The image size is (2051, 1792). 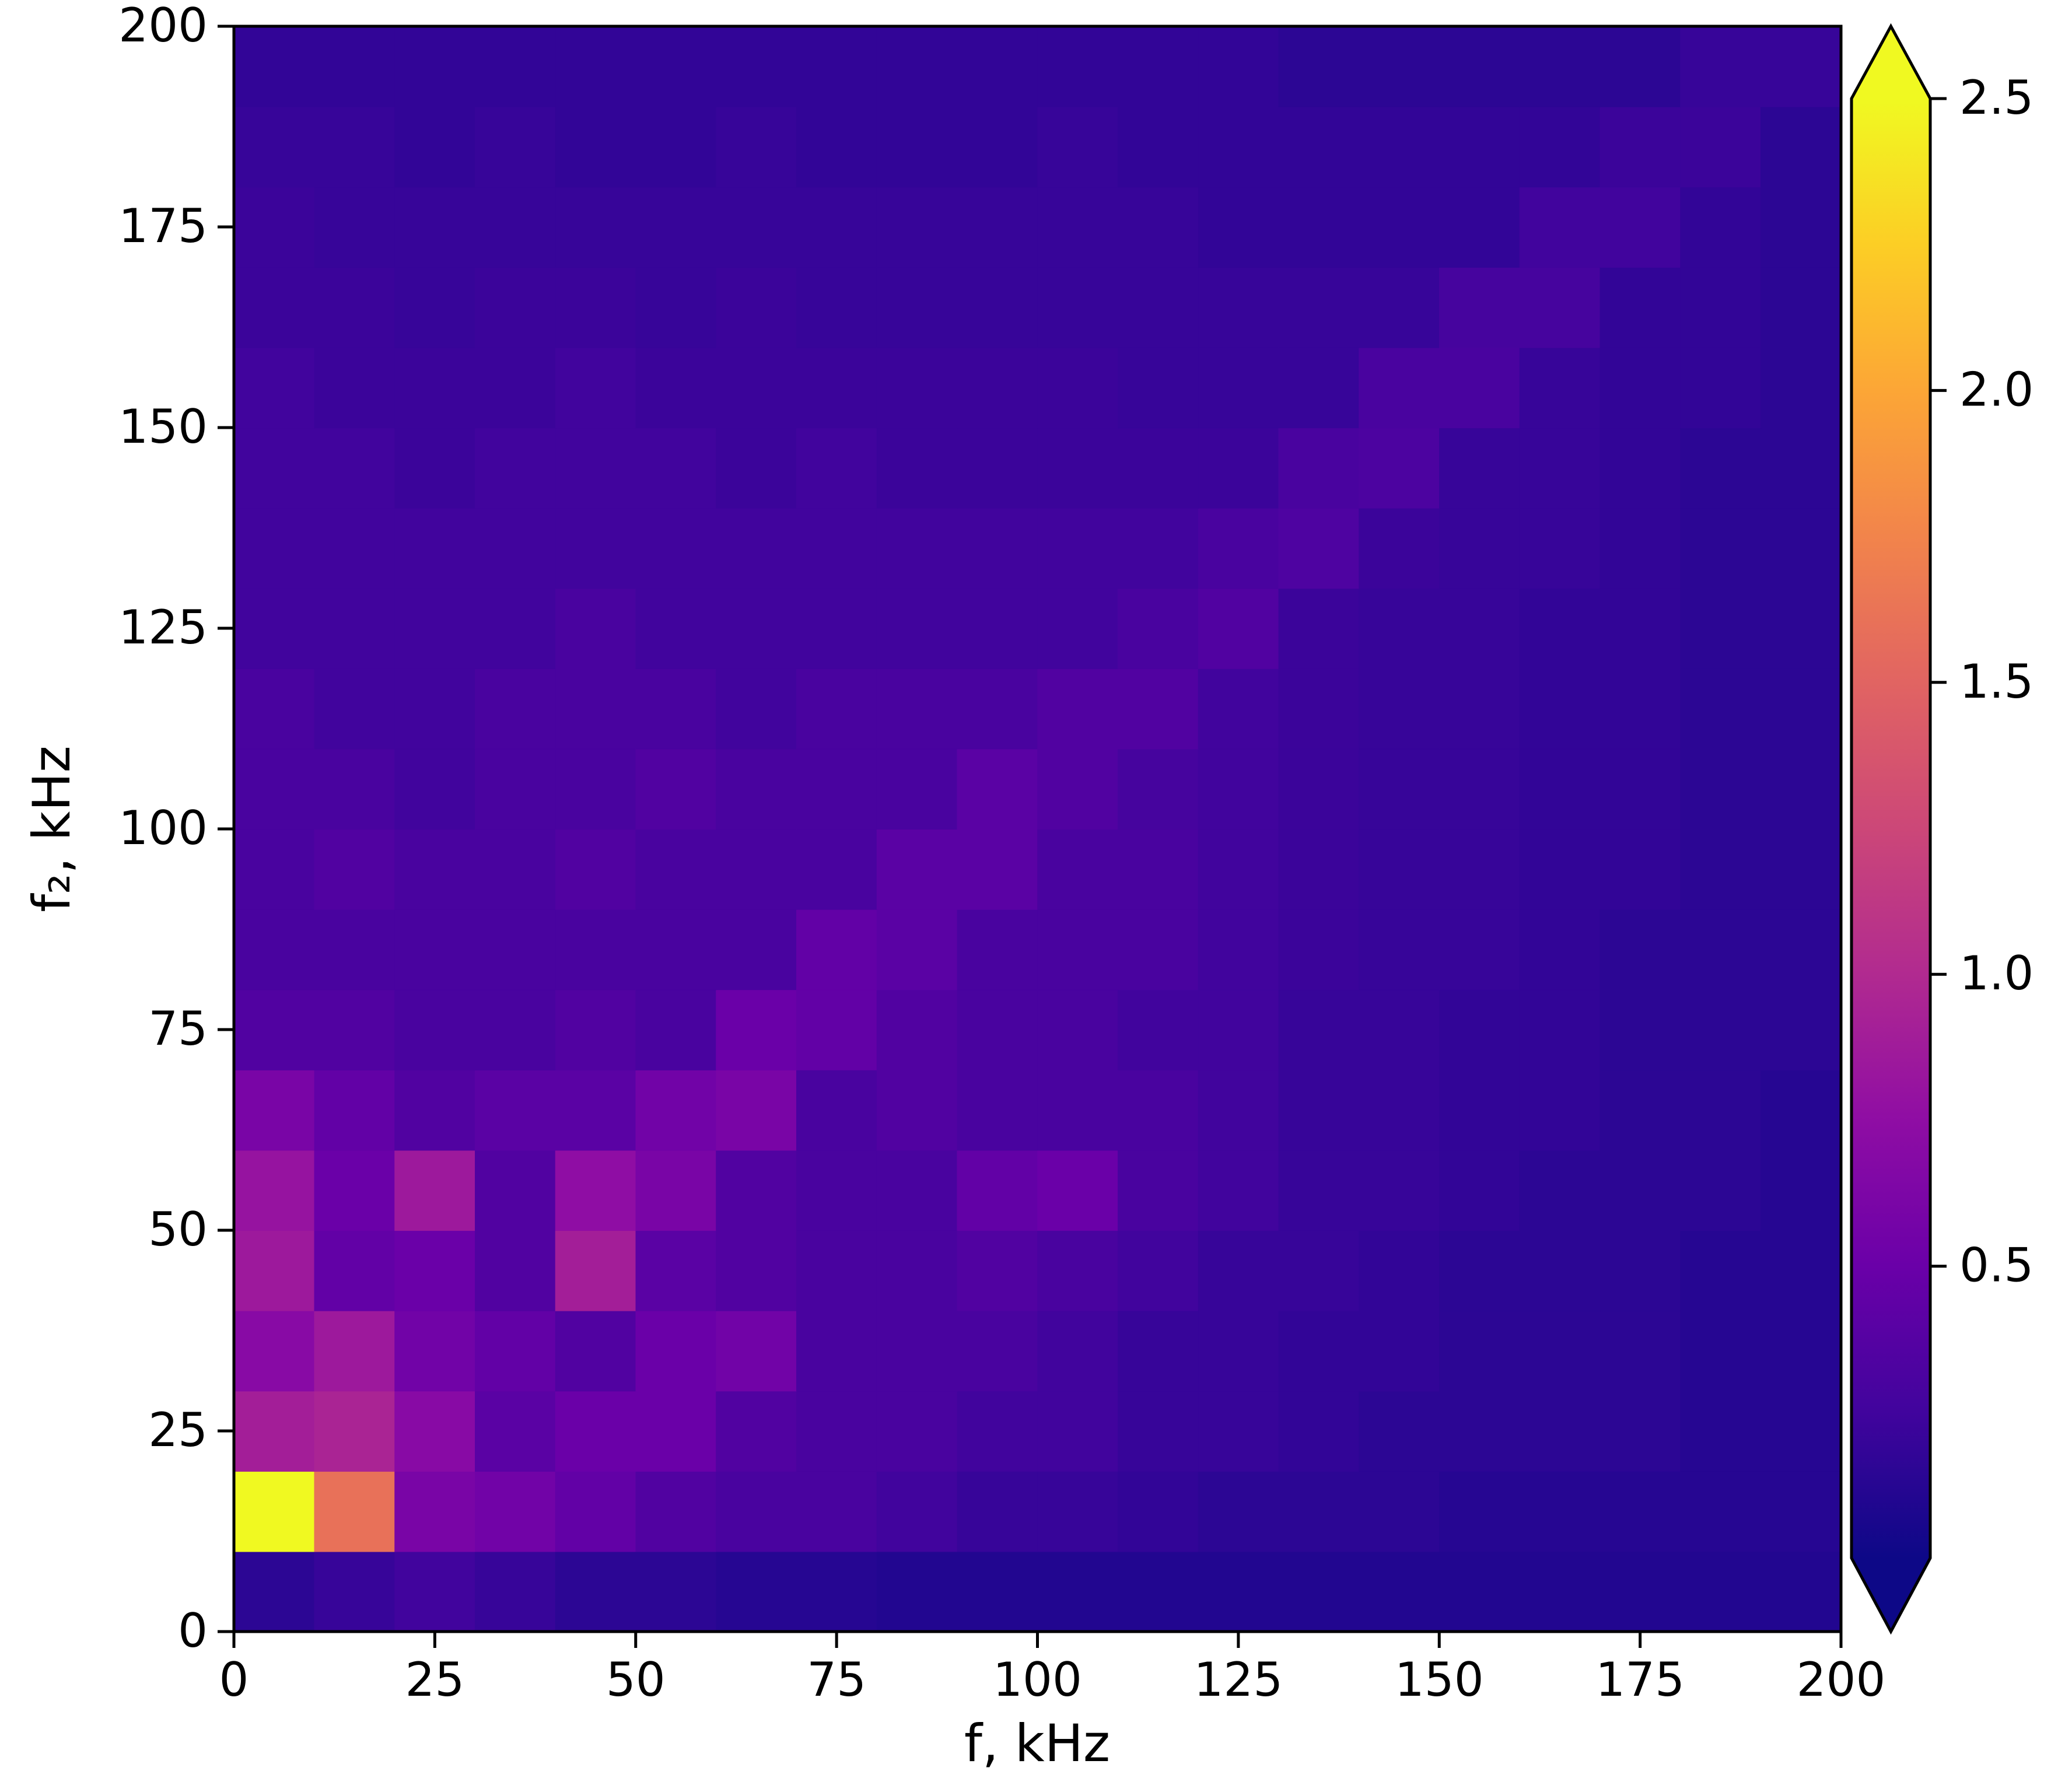 I want to click on colorbar-extend-max, so click(x=1891, y=62).